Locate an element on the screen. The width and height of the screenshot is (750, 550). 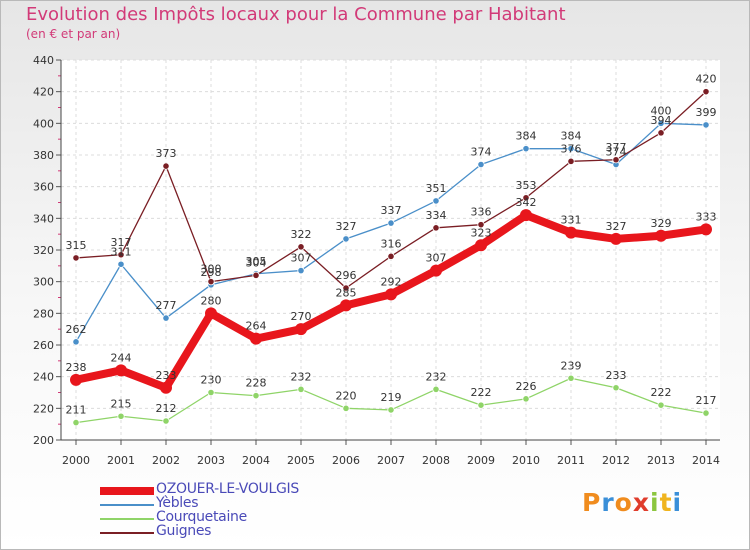
y-tick-label: 360 is located at coordinates (43, 187).